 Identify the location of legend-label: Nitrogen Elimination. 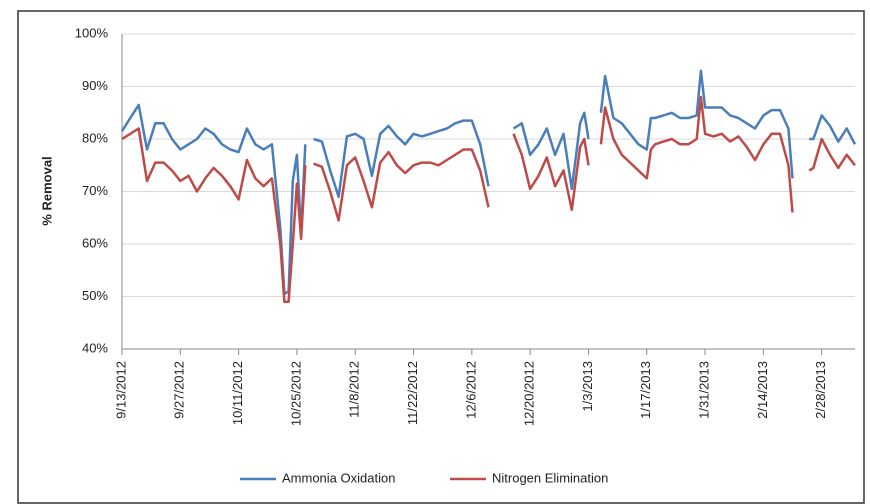
(550, 477).